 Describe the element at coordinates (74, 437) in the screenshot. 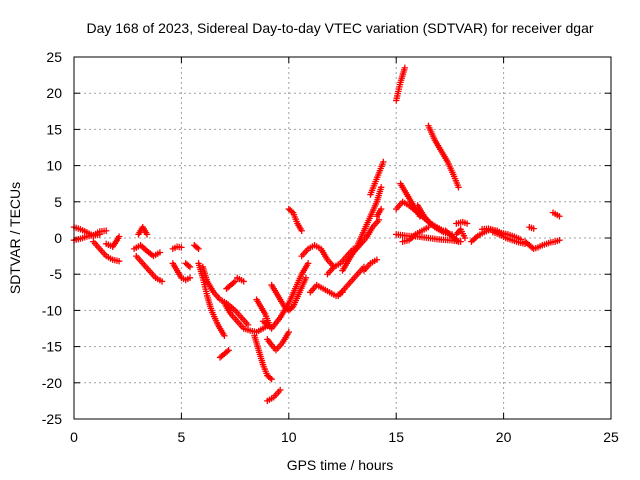

I see `x-tick-label: 0` at that location.